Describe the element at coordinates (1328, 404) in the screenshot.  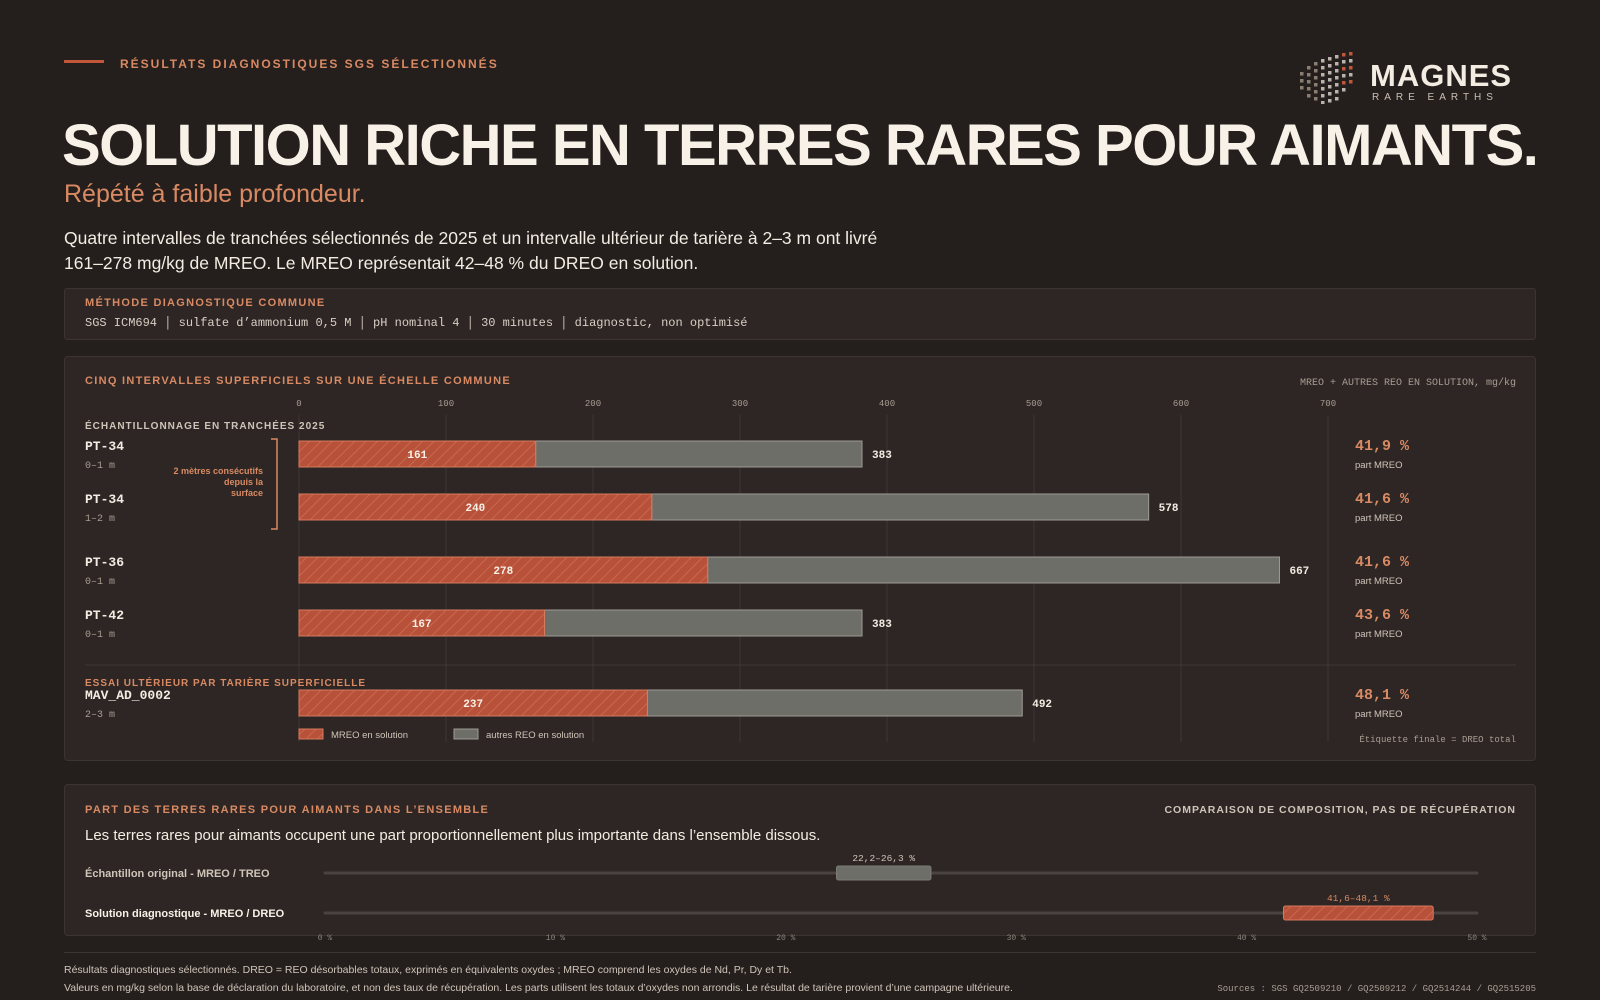
I see `x-tick-label: 700` at that location.